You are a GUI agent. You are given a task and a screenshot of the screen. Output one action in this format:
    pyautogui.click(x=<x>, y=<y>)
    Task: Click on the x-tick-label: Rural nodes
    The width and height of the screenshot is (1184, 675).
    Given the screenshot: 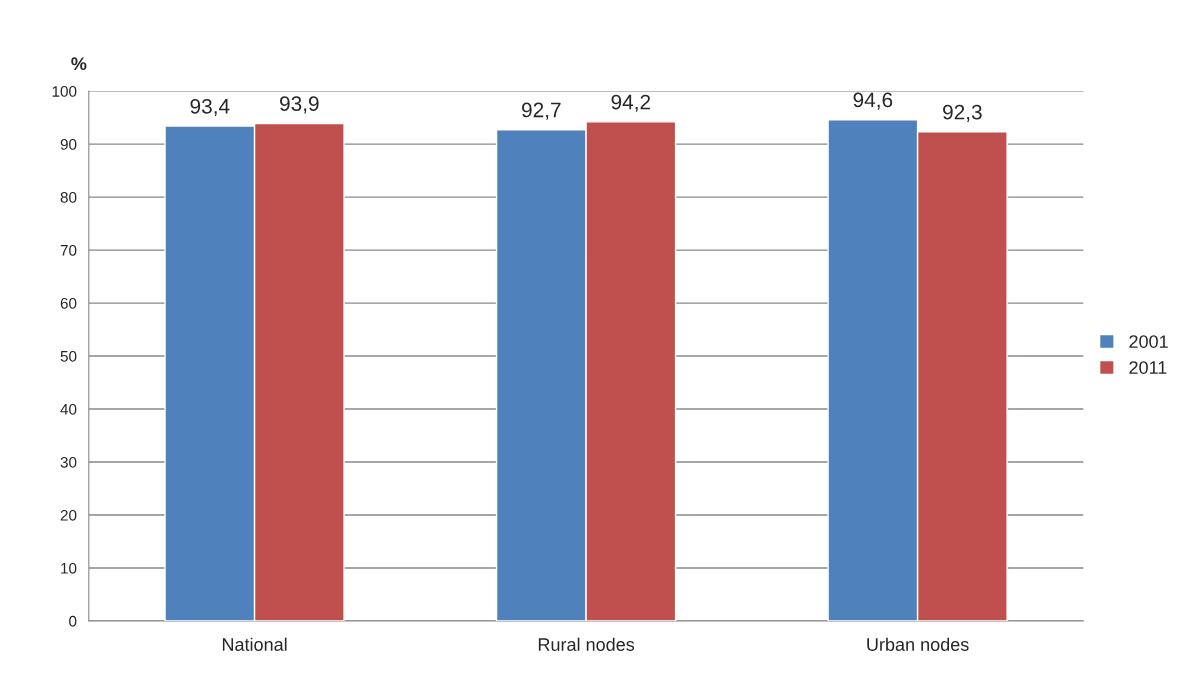 What is the action you would take?
    pyautogui.click(x=586, y=644)
    